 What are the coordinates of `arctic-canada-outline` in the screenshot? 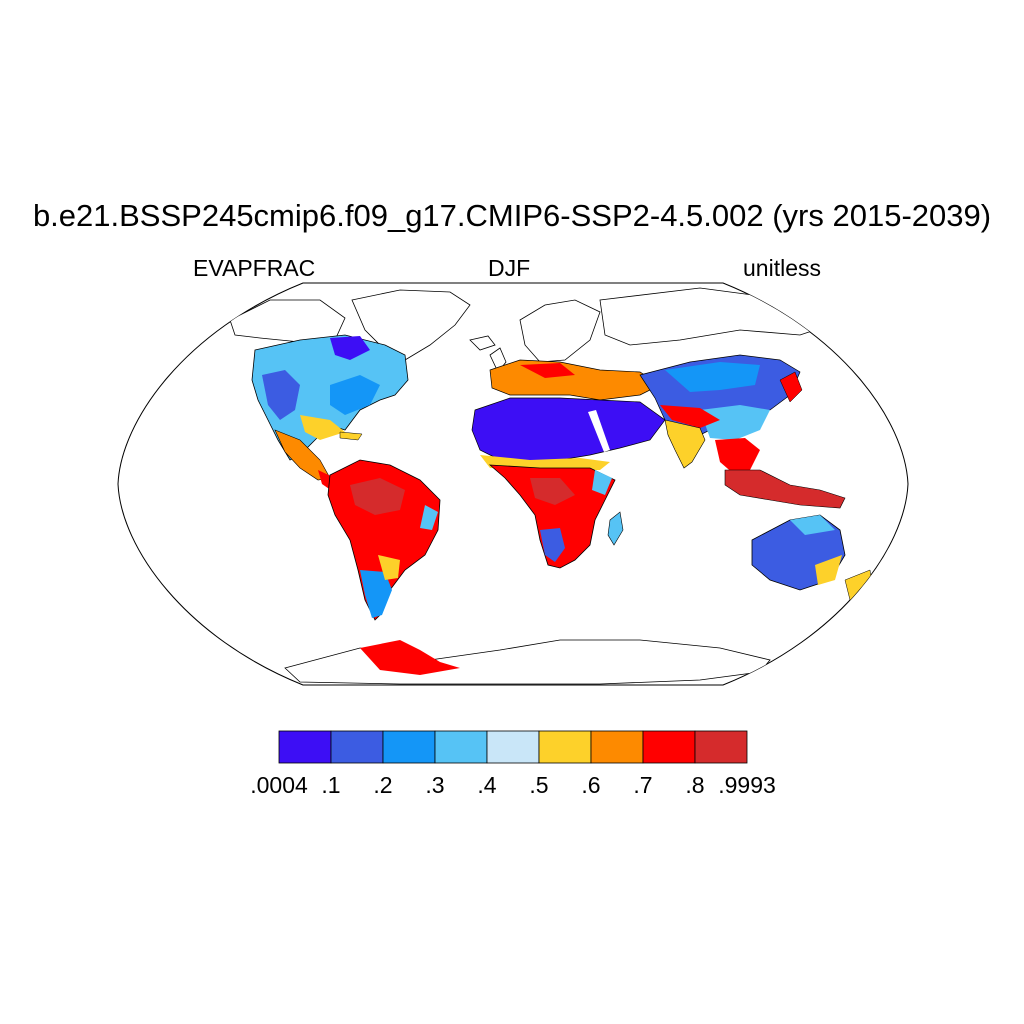 It's located at (287, 321).